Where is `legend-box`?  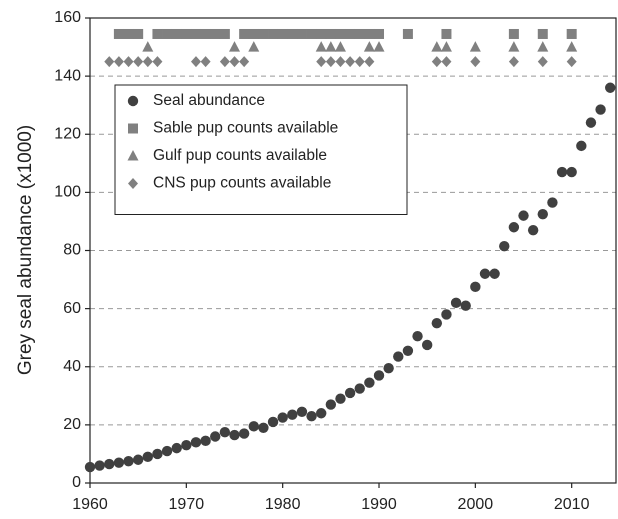 legend-box is located at coordinates (261, 149).